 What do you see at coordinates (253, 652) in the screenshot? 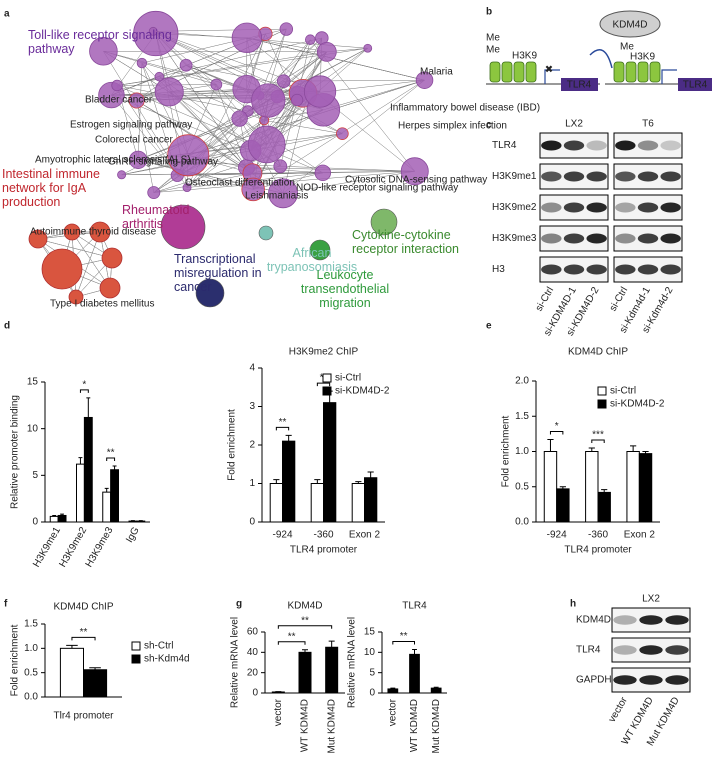
I see `y-tick-label: 40` at bounding box center [253, 652].